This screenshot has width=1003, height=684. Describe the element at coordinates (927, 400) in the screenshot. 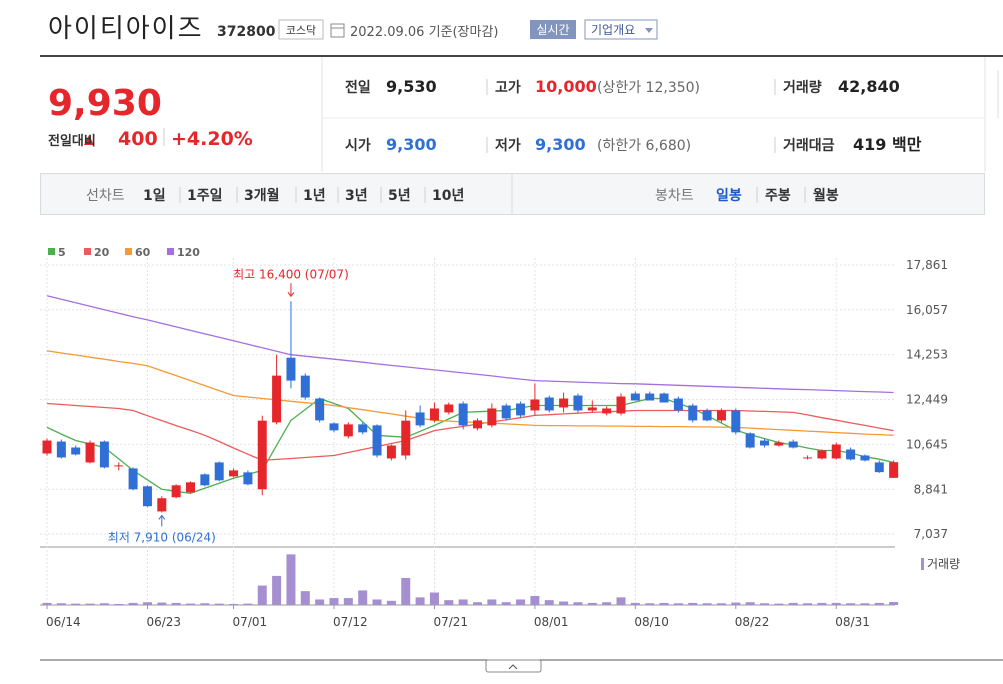

I see `y-tick-label: 12,449` at that location.